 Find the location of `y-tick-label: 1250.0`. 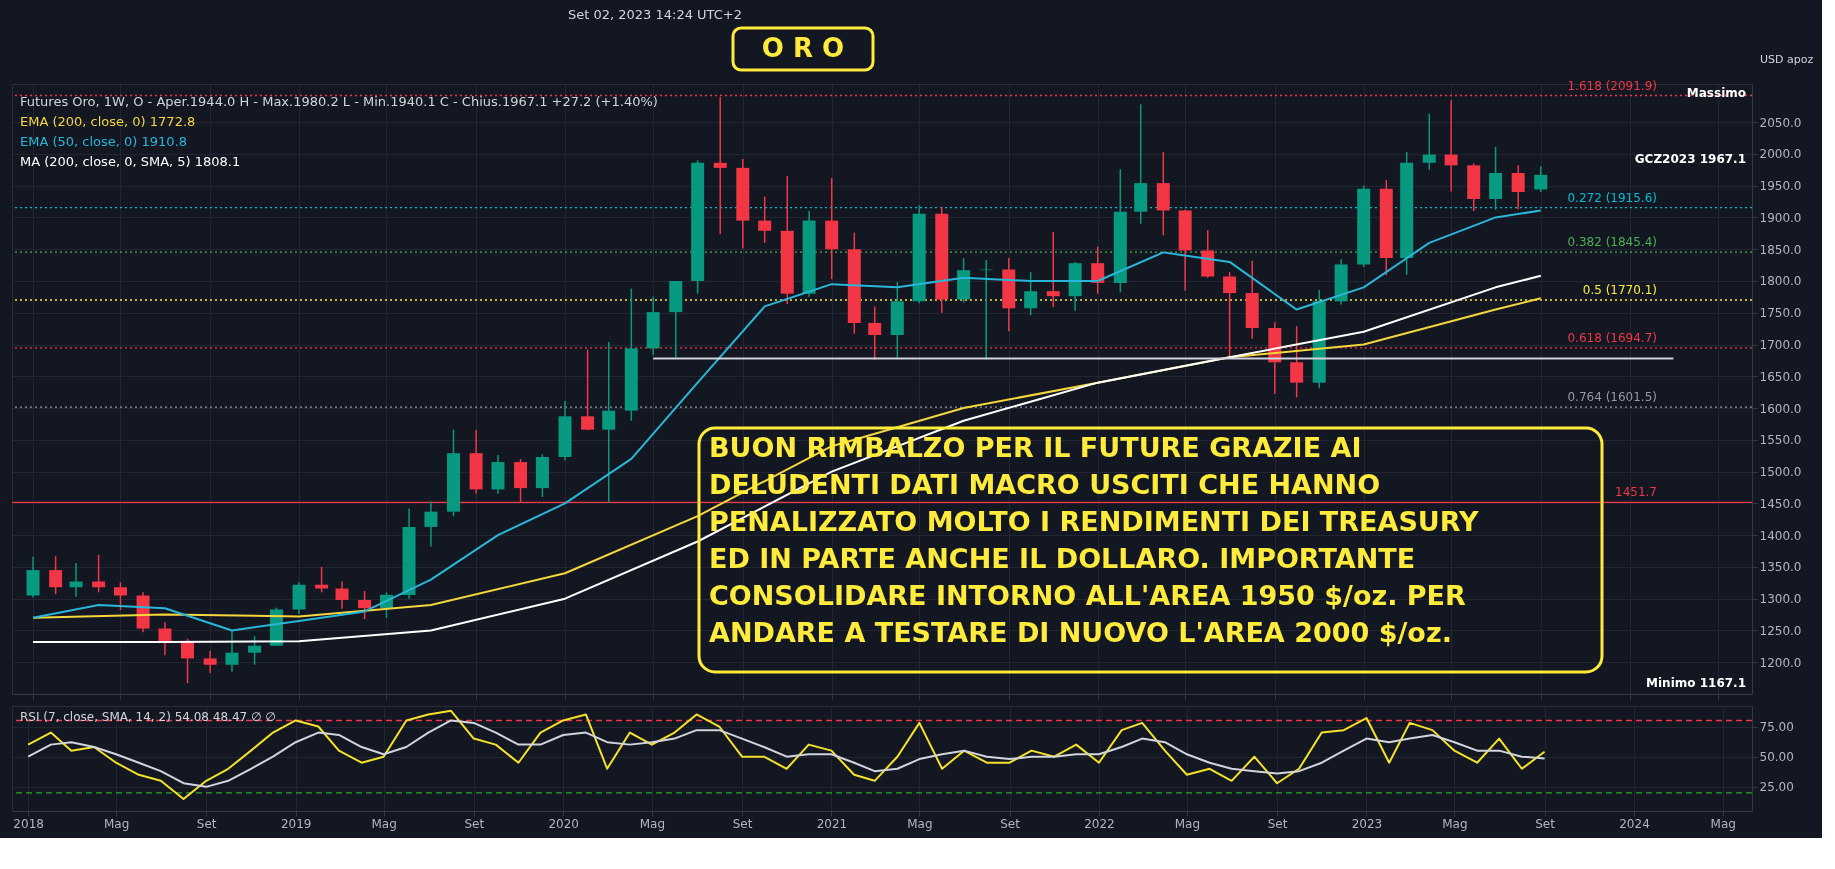

y-tick-label: 1250.0 is located at coordinates (1780, 630).